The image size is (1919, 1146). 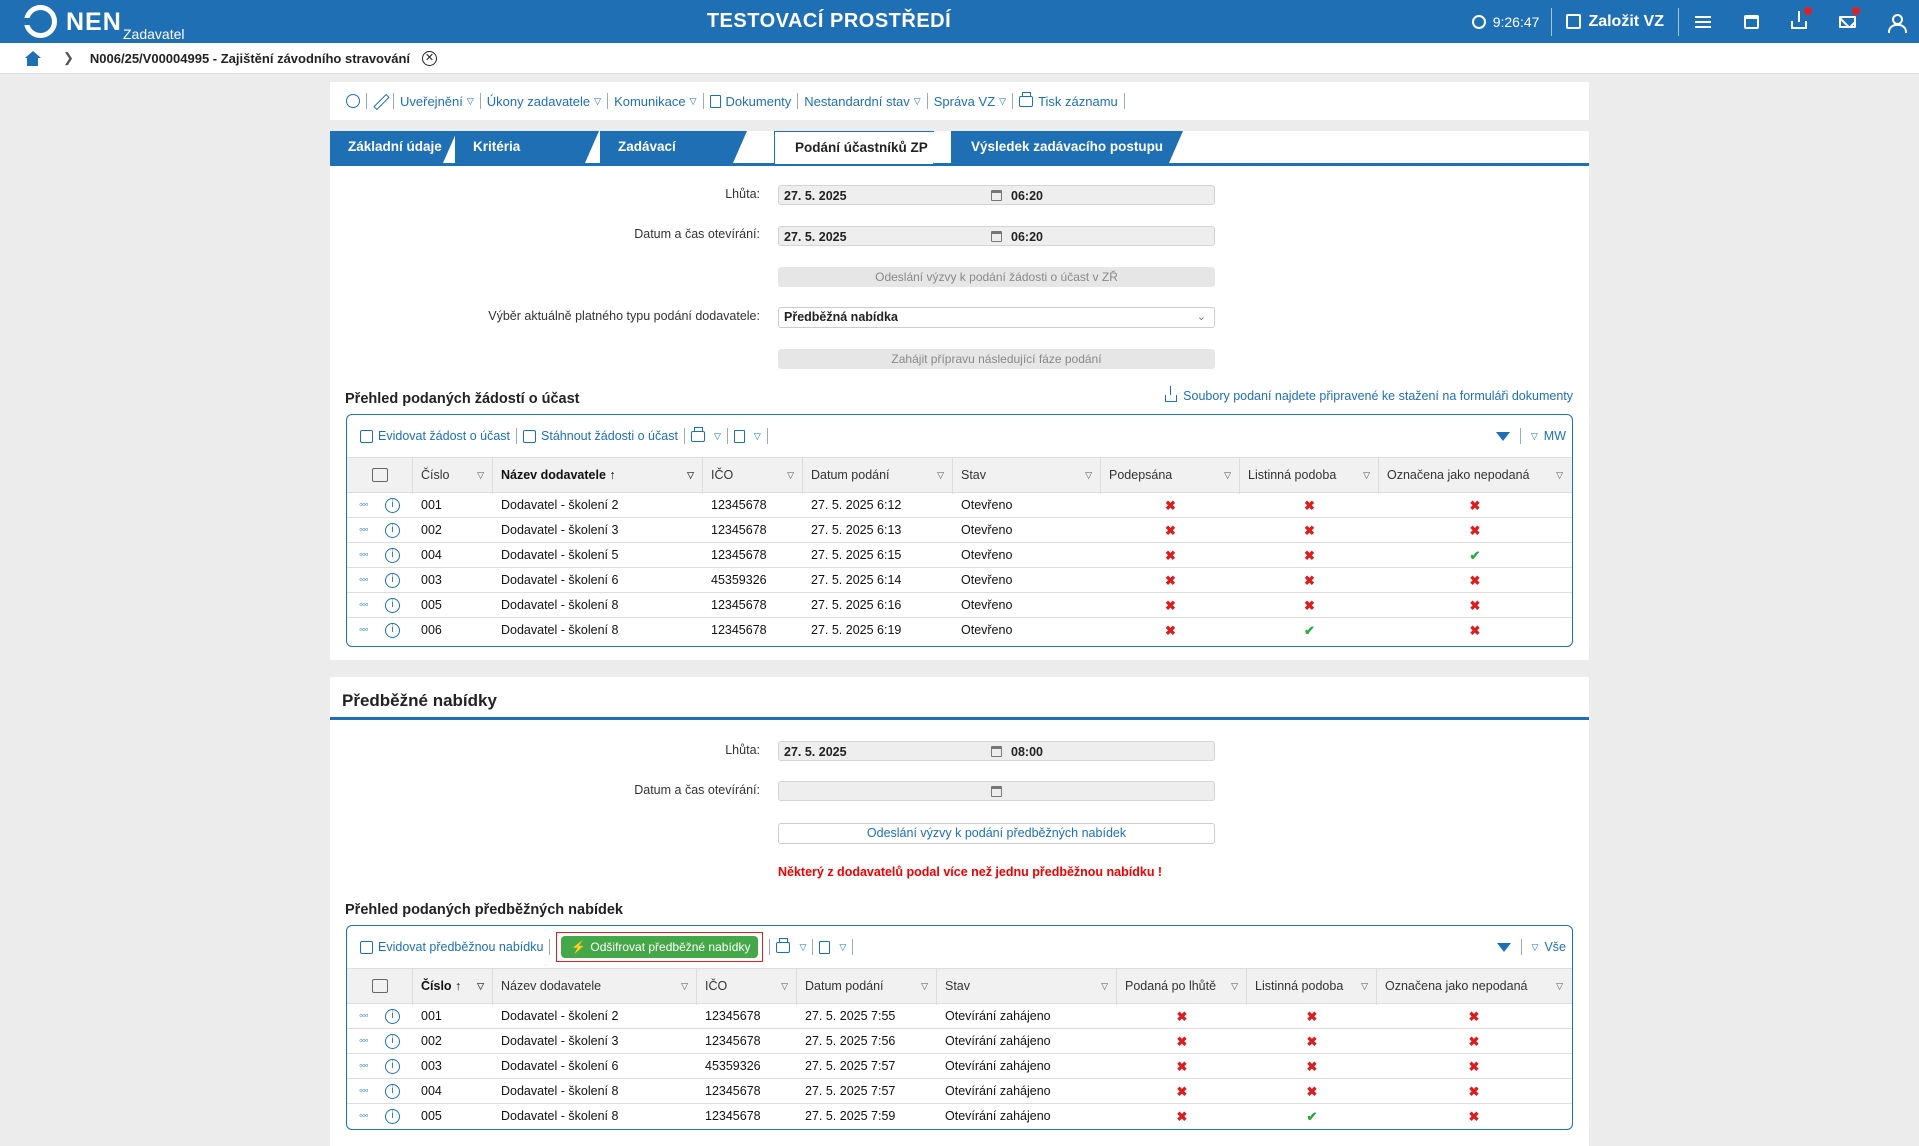 I want to click on user-button, so click(x=1895, y=21).